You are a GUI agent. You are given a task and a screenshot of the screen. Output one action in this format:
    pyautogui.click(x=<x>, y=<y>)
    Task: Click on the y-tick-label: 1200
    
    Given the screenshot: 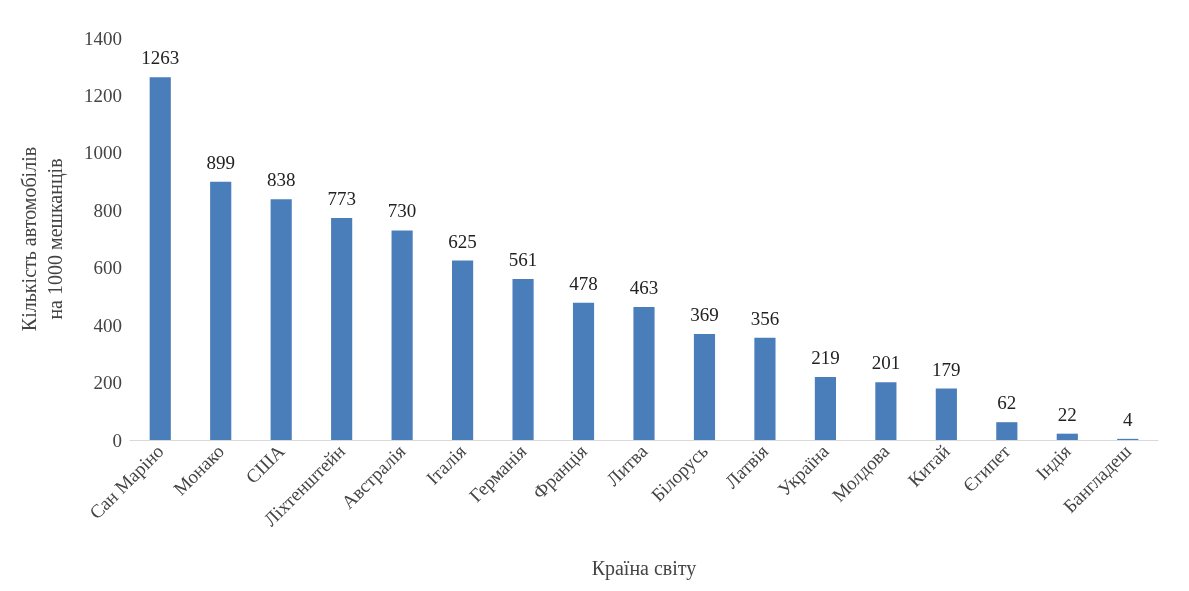 What is the action you would take?
    pyautogui.click(x=103, y=95)
    